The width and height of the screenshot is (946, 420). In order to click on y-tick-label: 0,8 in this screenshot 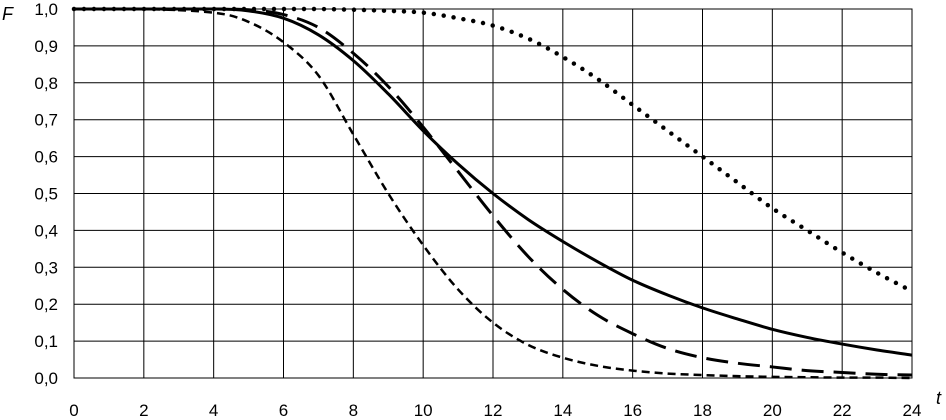, I will do `click(46, 83)`.